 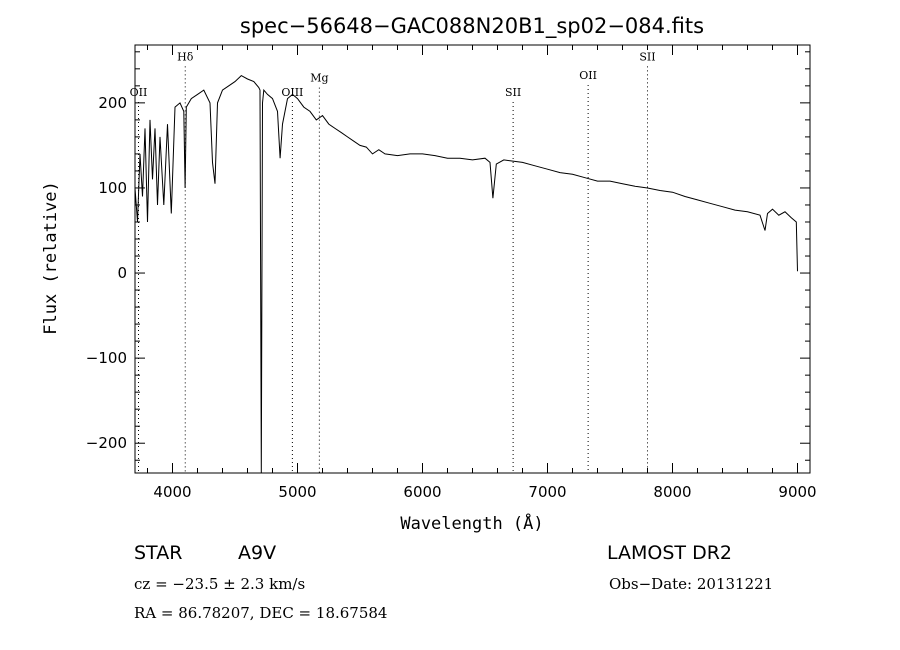 I want to click on y-tick-label: 100, so click(x=112, y=188).